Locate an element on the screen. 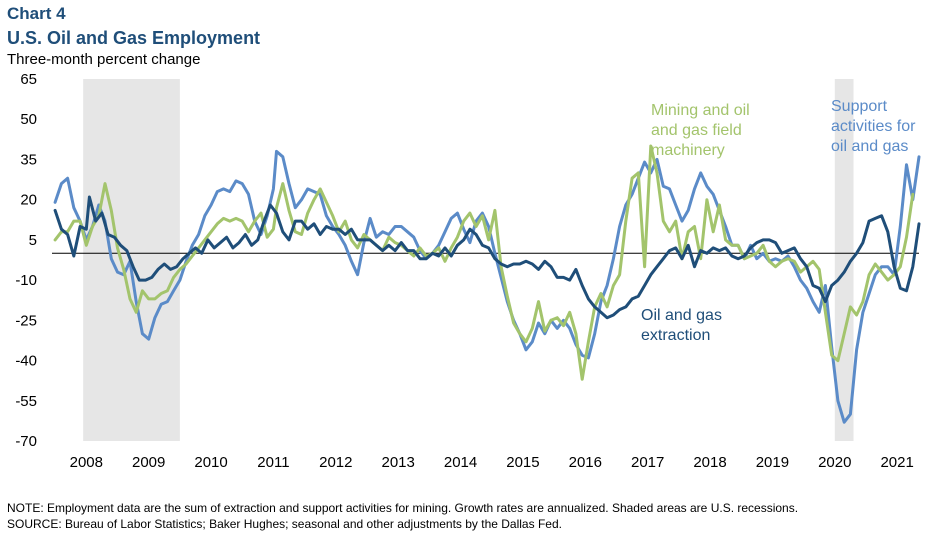 The image size is (949, 541). y-tick-label: 5 is located at coordinates (33, 240).